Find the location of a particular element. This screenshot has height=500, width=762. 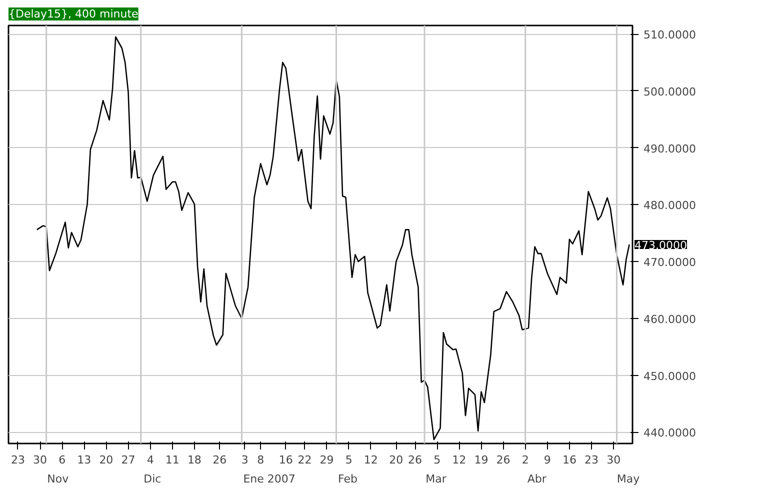

ref-line-label: Feb is located at coordinates (348, 479).